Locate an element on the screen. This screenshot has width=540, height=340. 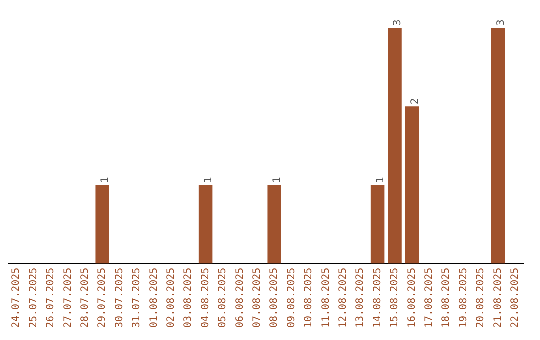
x-tick-label: 01.08.2025 is located at coordinates (154, 298).